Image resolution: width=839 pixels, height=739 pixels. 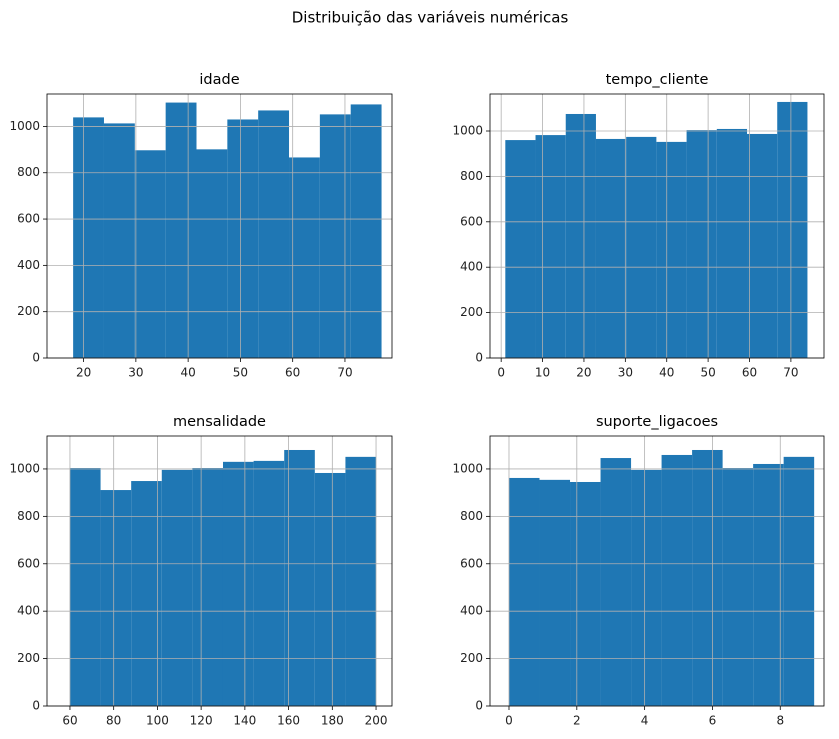 What do you see at coordinates (201, 721) in the screenshot?
I see `x-tick-label: 120` at bounding box center [201, 721].